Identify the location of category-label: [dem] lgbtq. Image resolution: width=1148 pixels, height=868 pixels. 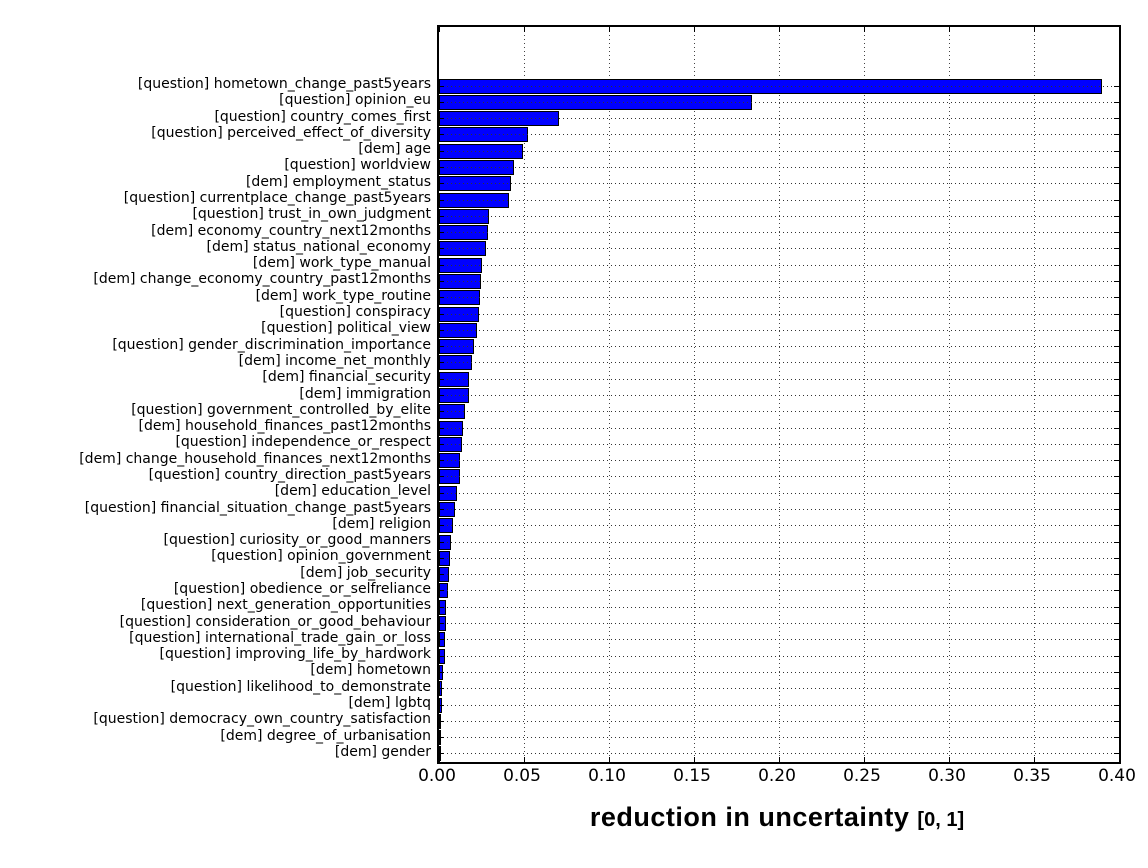
(389, 703).